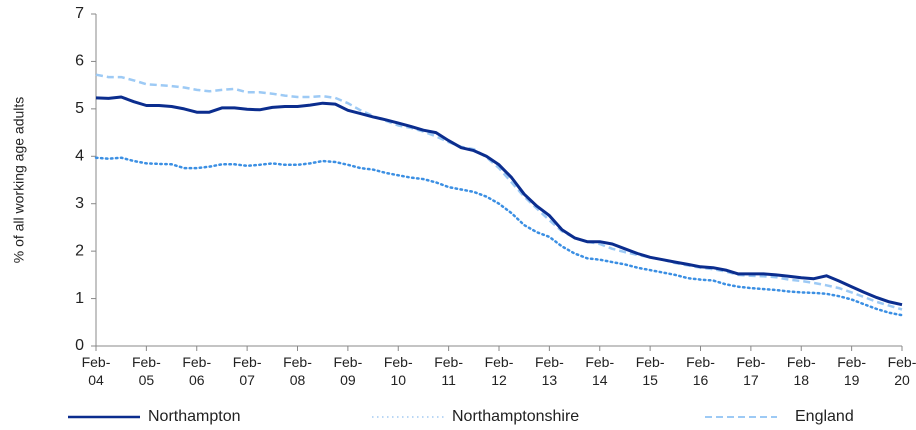 Image resolution: width=916 pixels, height=430 pixels. Describe the element at coordinates (194, 416) in the screenshot. I see `legend-label: Northampton` at that location.